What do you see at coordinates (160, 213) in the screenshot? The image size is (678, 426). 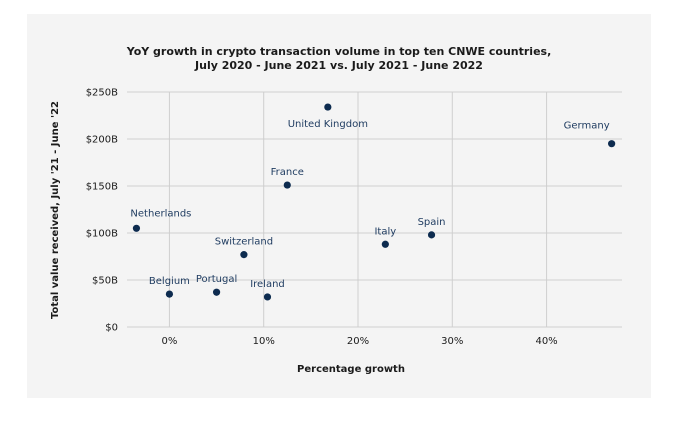 I see `point-label-netherlands: Netherlands` at bounding box center [160, 213].